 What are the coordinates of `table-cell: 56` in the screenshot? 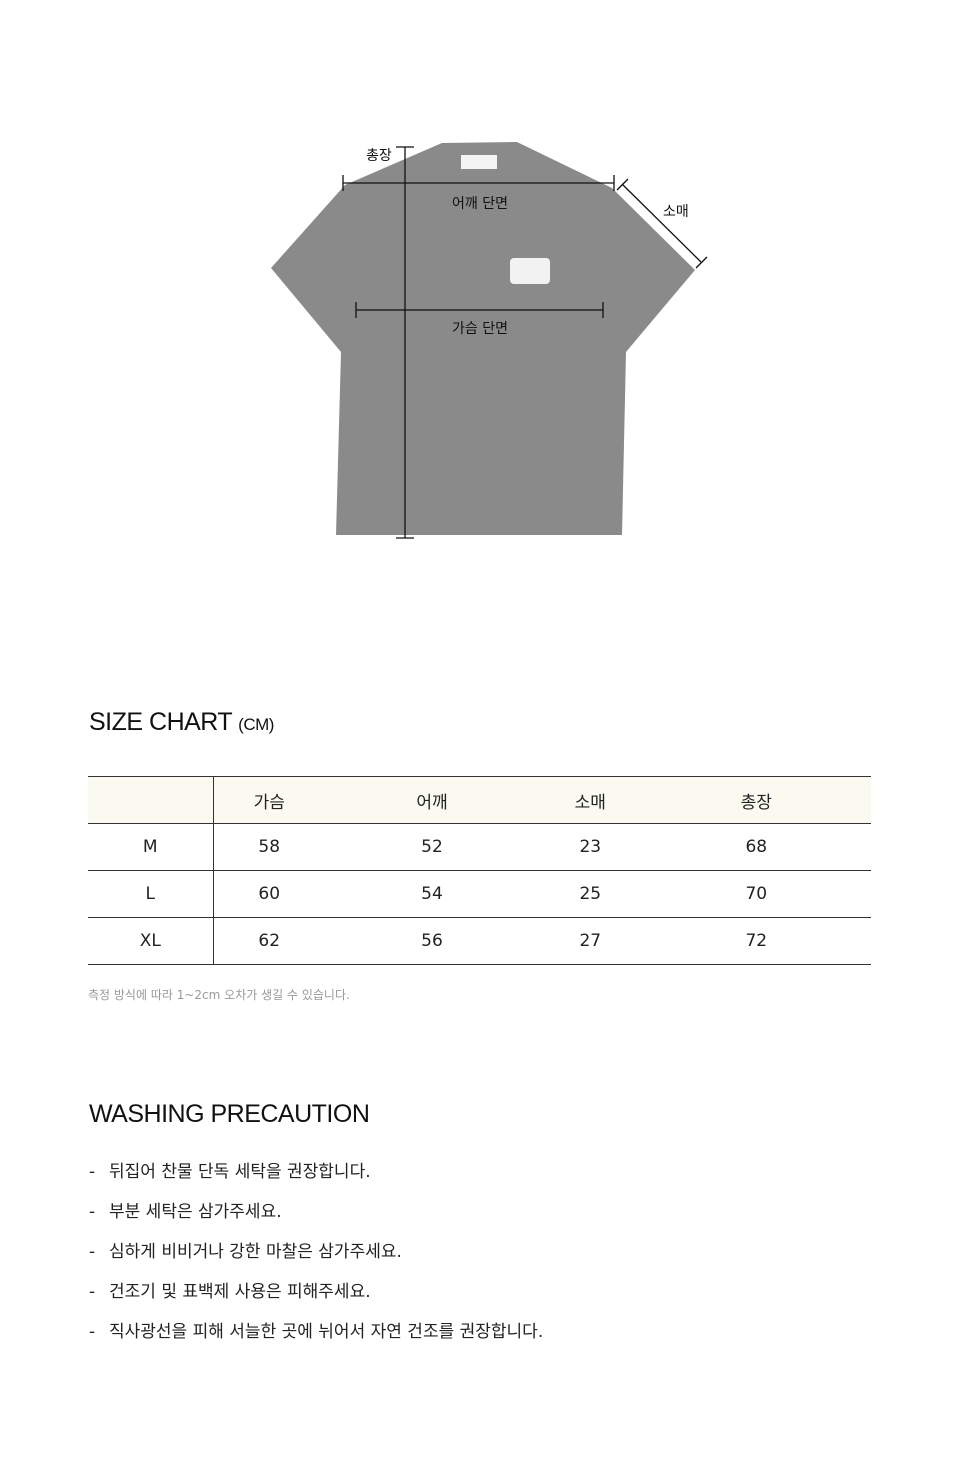 It's located at (431, 941).